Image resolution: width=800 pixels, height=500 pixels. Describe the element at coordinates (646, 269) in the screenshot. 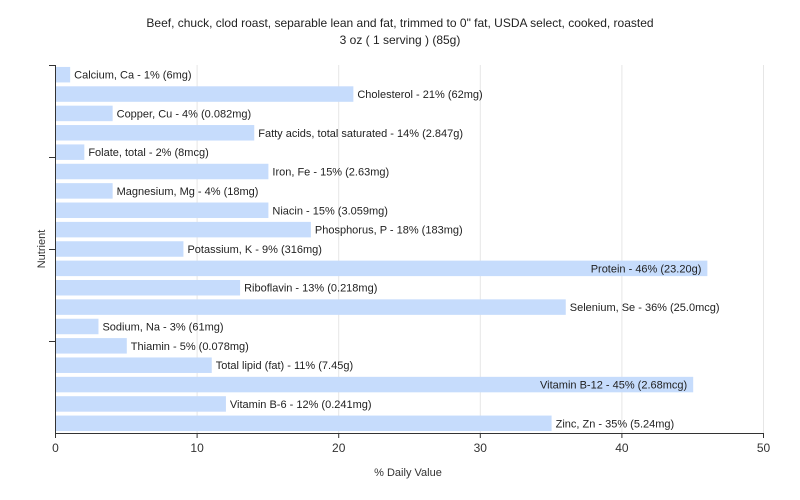

I see `bar-label: Protein - 46% (23.20g)` at that location.